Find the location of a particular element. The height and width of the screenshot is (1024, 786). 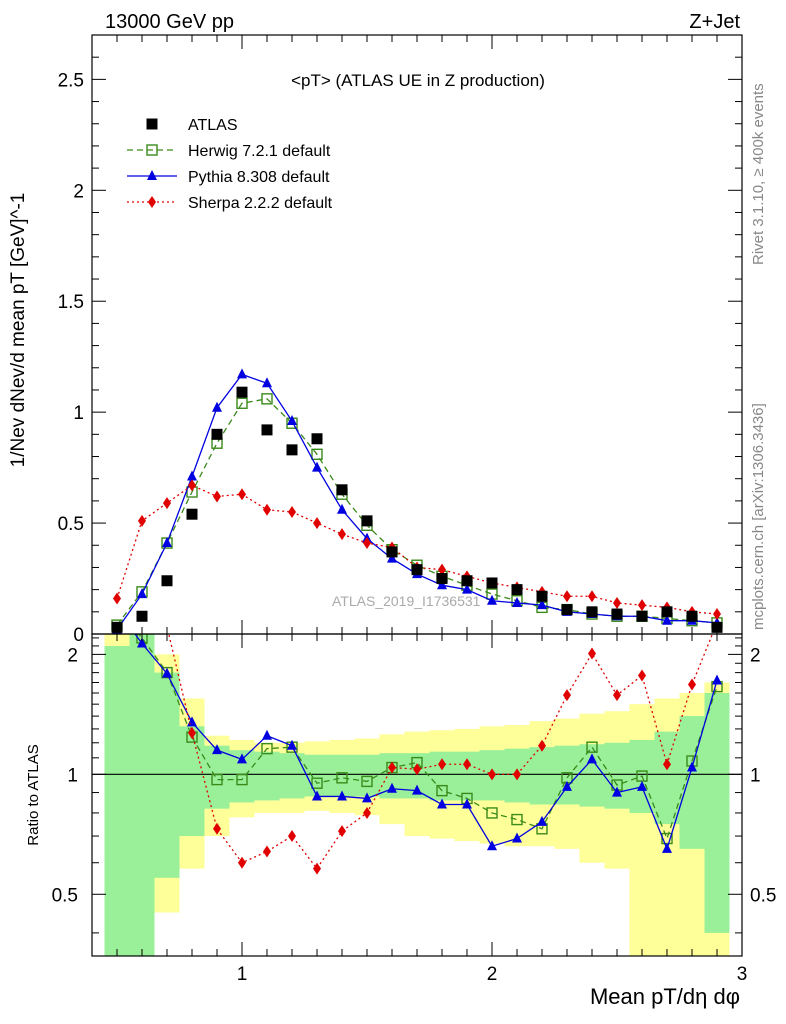

legend-label: Pythia 8.308 default is located at coordinates (259, 177).